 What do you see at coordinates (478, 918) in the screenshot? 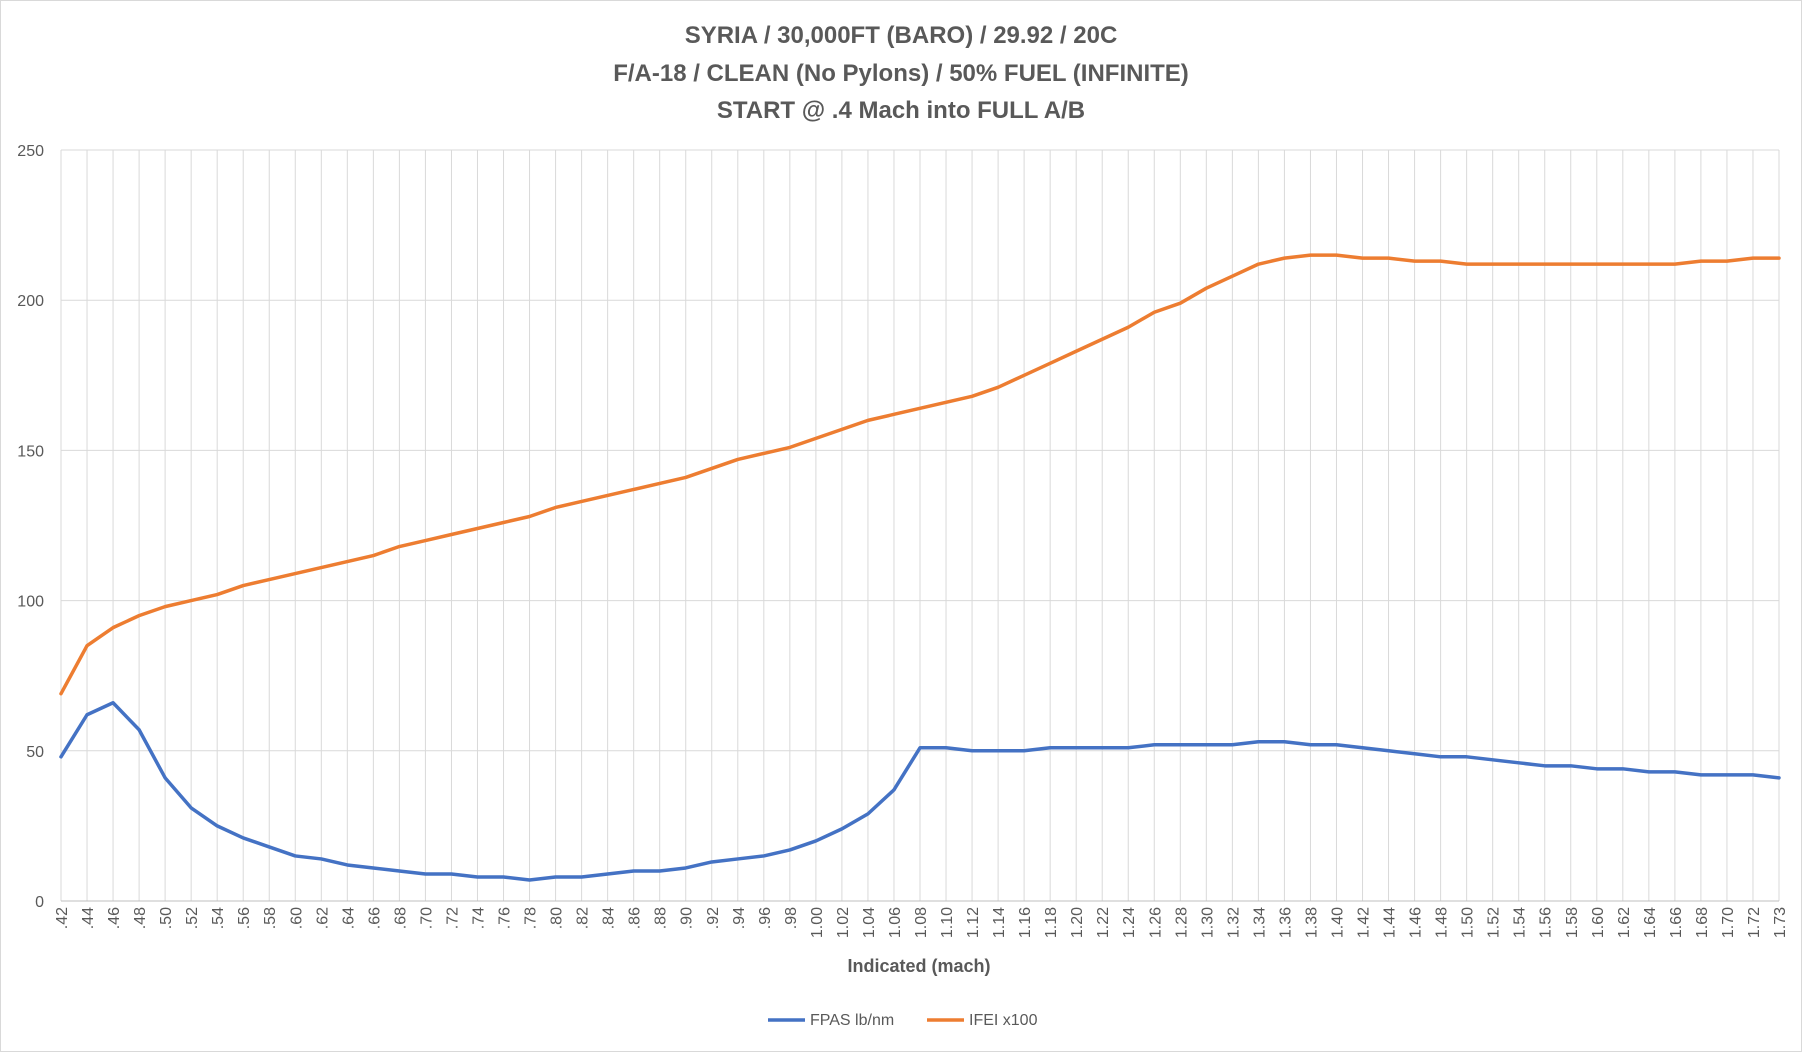
I see `x-tick-label: .74` at bounding box center [478, 918].